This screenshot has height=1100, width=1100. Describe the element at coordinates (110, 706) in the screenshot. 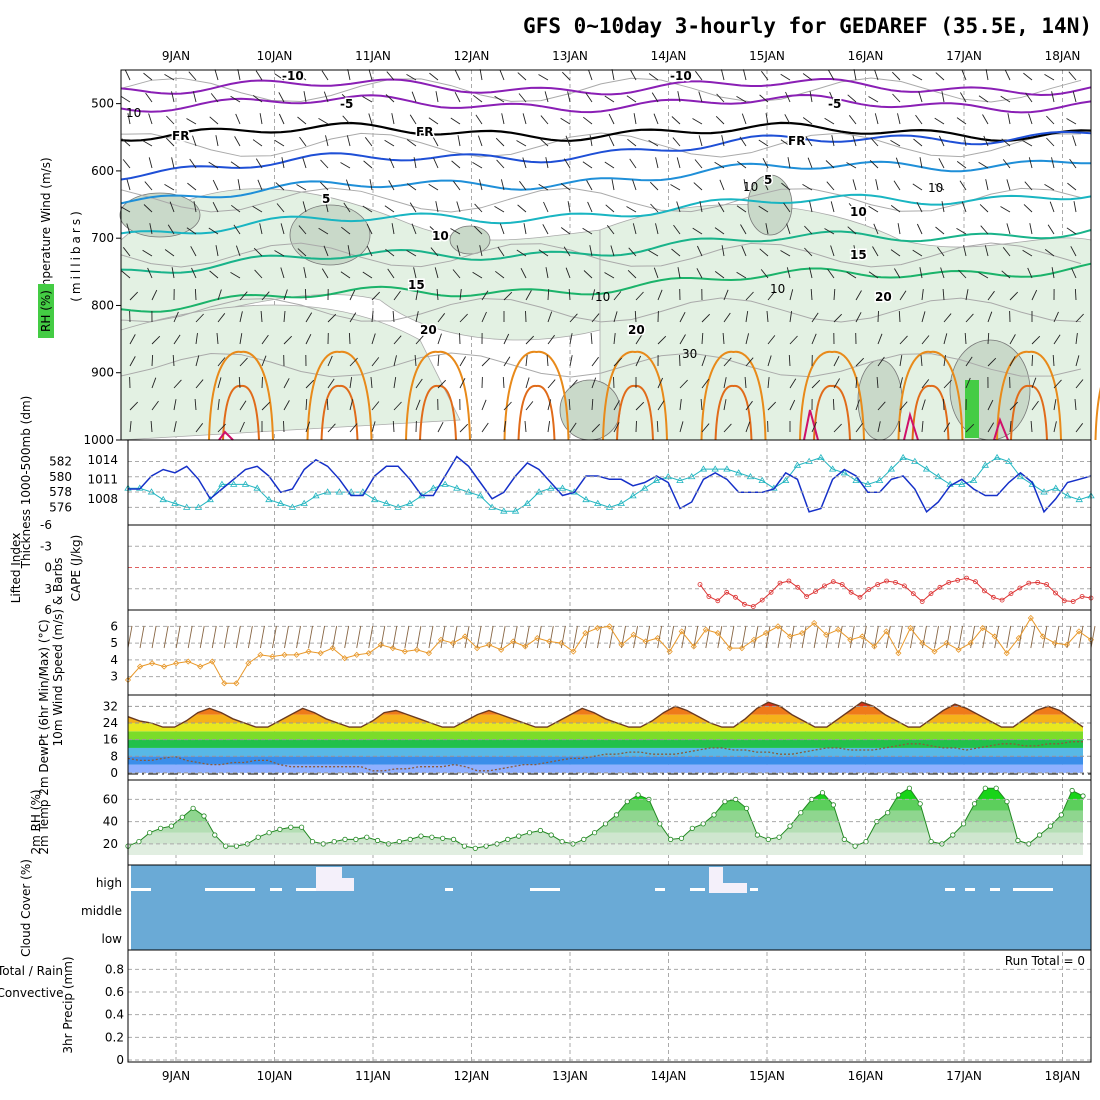

I see `temp-tick: 32` at that location.